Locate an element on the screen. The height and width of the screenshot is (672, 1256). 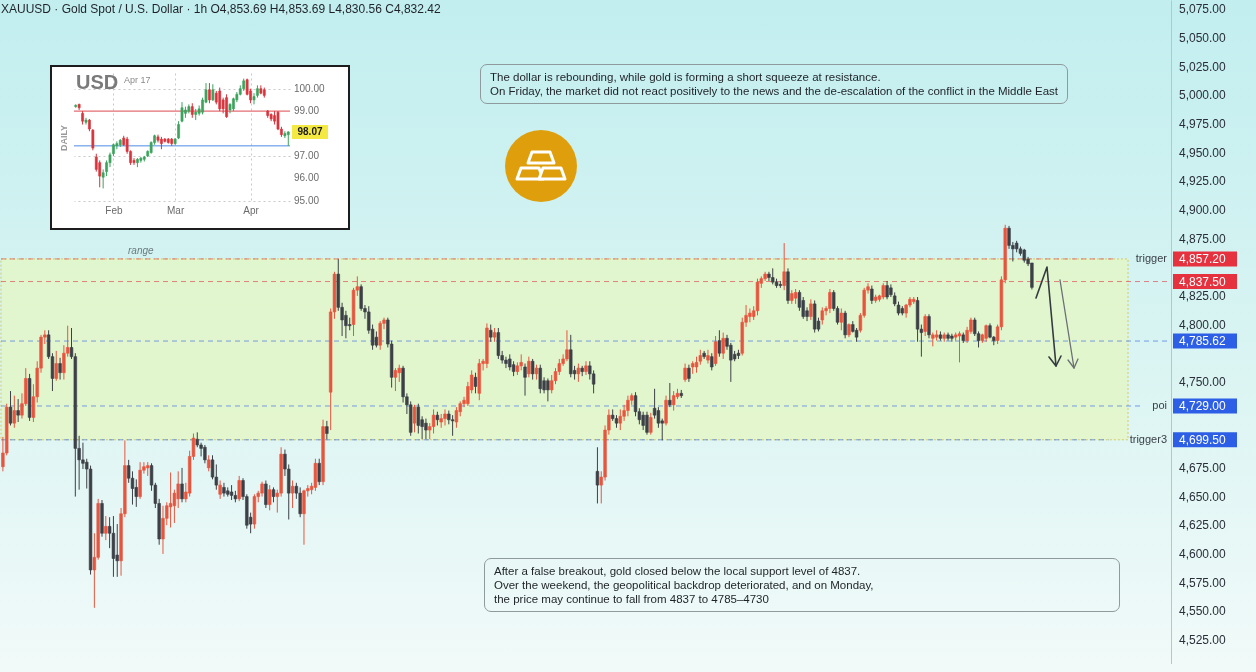
y-tick-label: 4,750.00 is located at coordinates (1203, 381).